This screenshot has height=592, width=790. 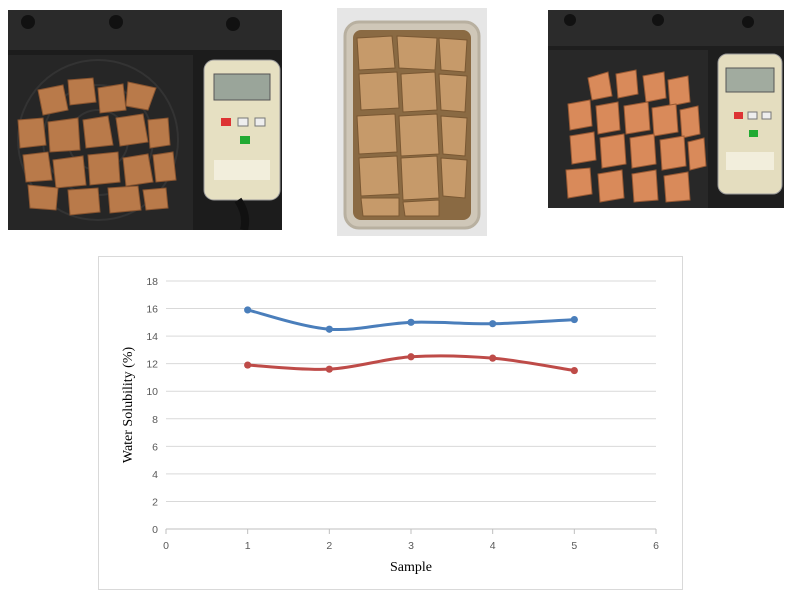 I want to click on y-tick-label: 4, so click(x=155, y=475).